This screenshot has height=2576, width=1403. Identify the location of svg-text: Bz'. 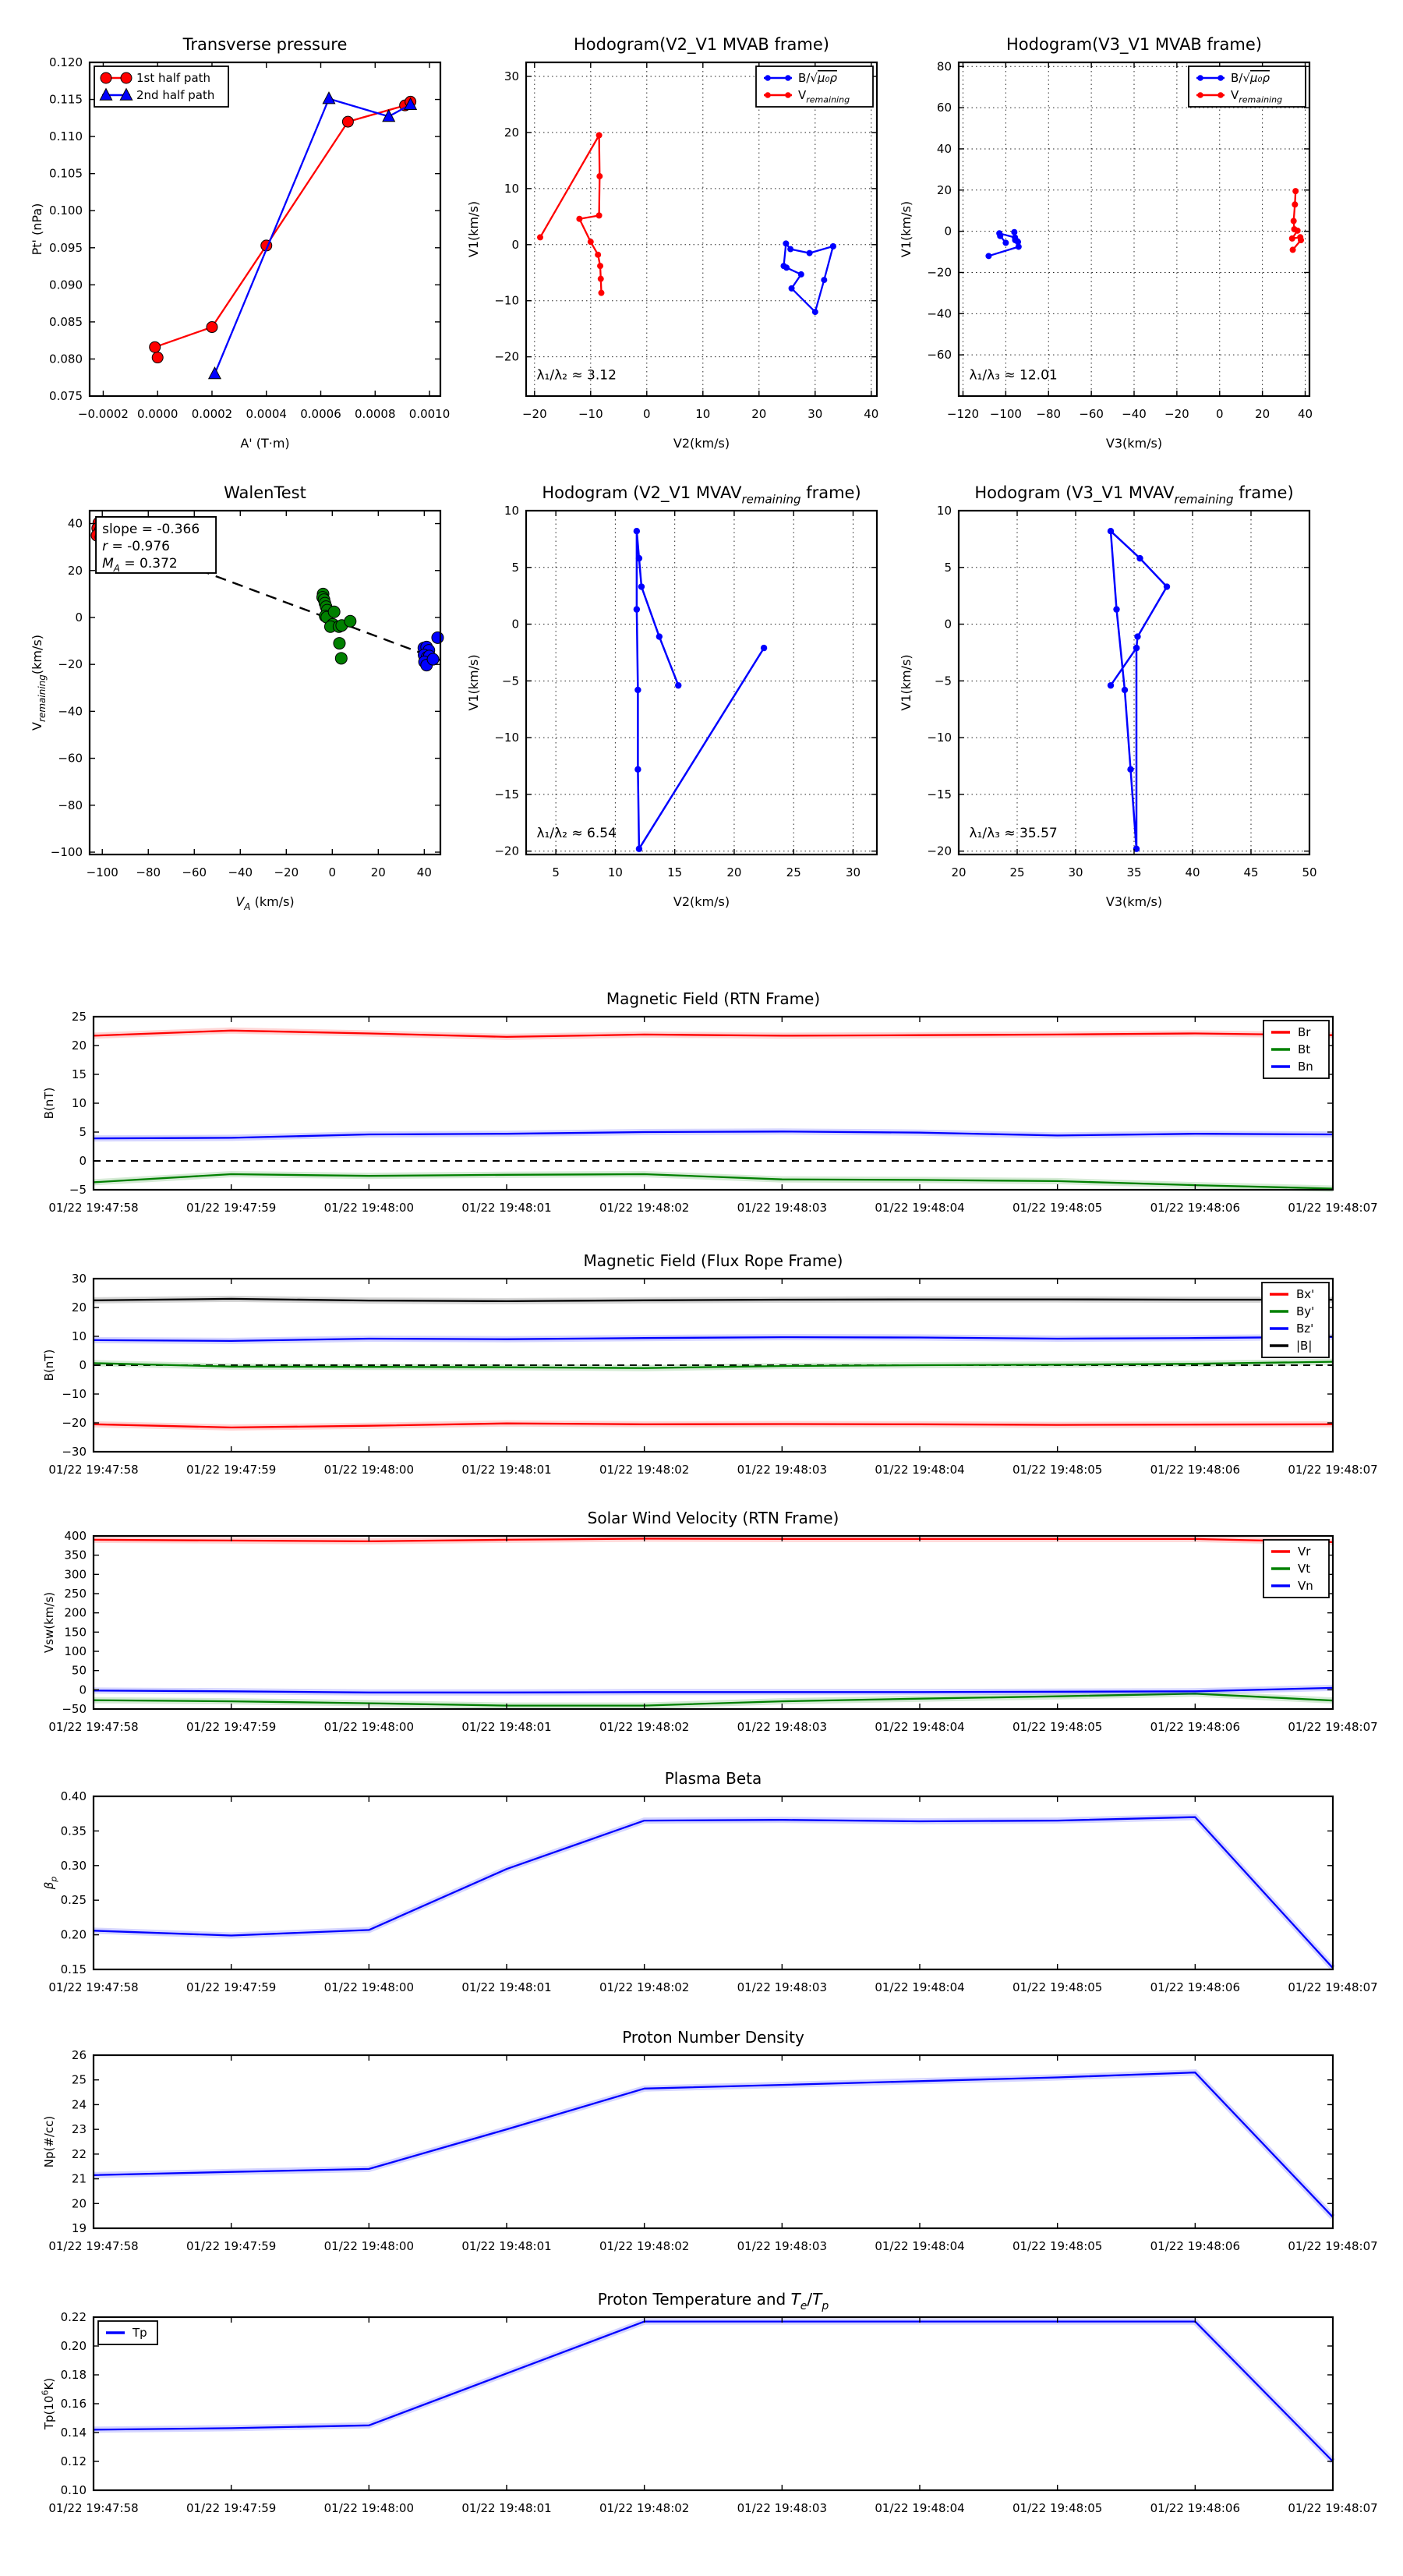
(1304, 1329).